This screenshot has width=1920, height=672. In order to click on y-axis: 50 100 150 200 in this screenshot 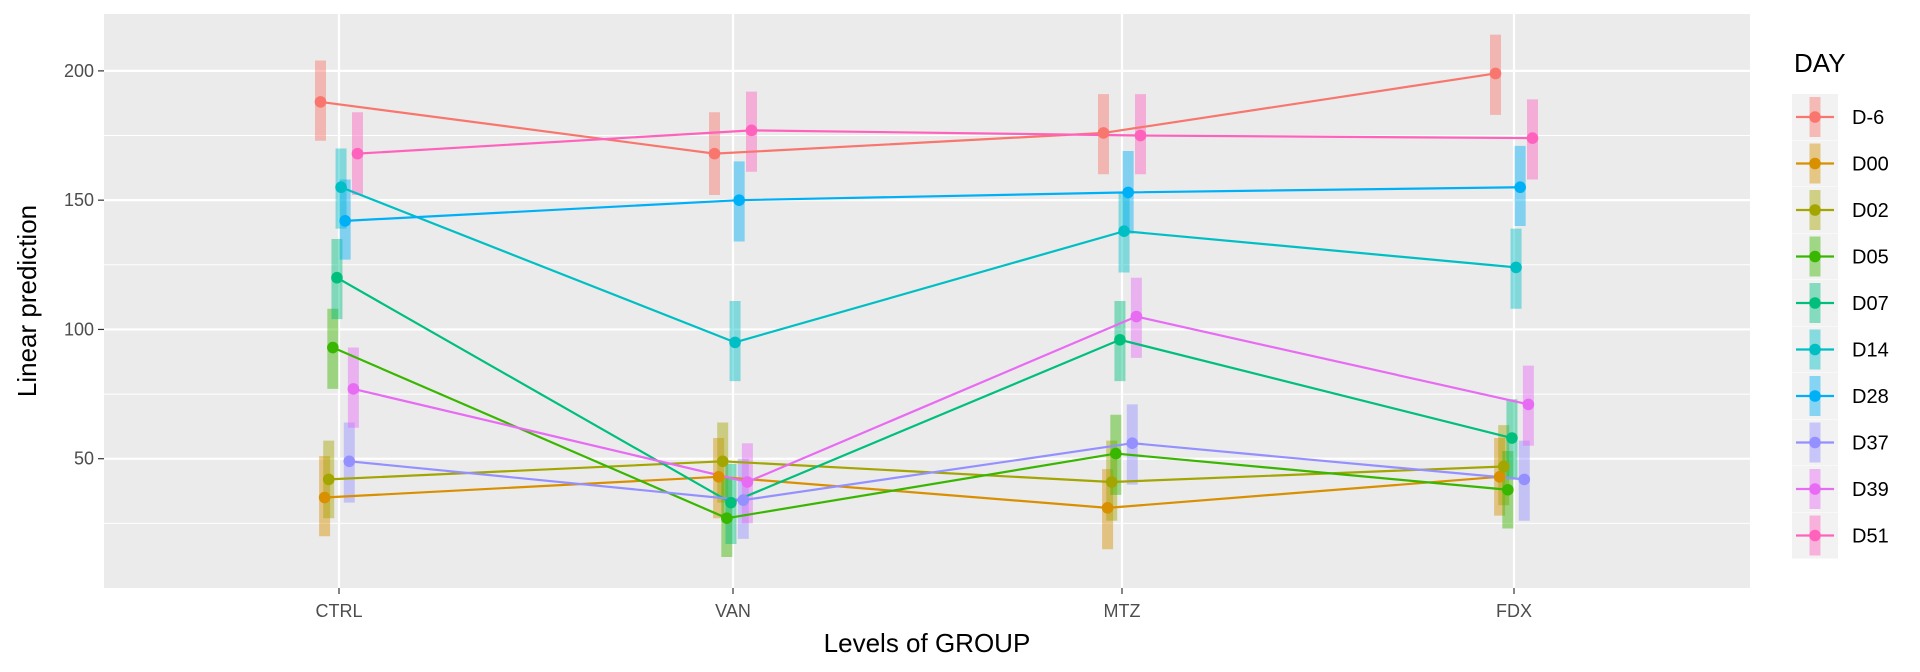, I will do `click(84, 265)`.